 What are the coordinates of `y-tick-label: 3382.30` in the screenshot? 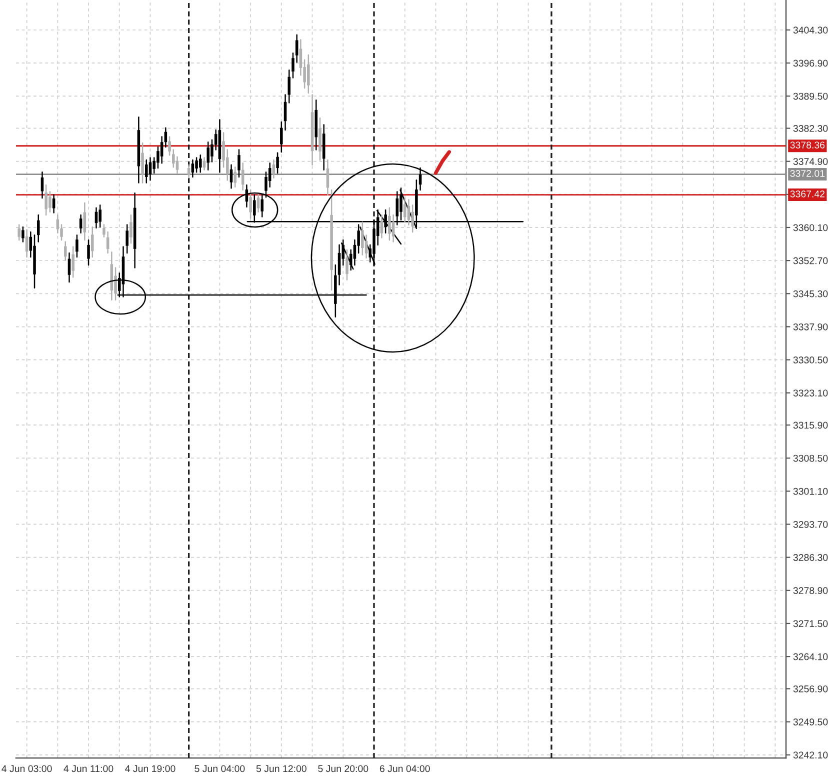 It's located at (810, 128).